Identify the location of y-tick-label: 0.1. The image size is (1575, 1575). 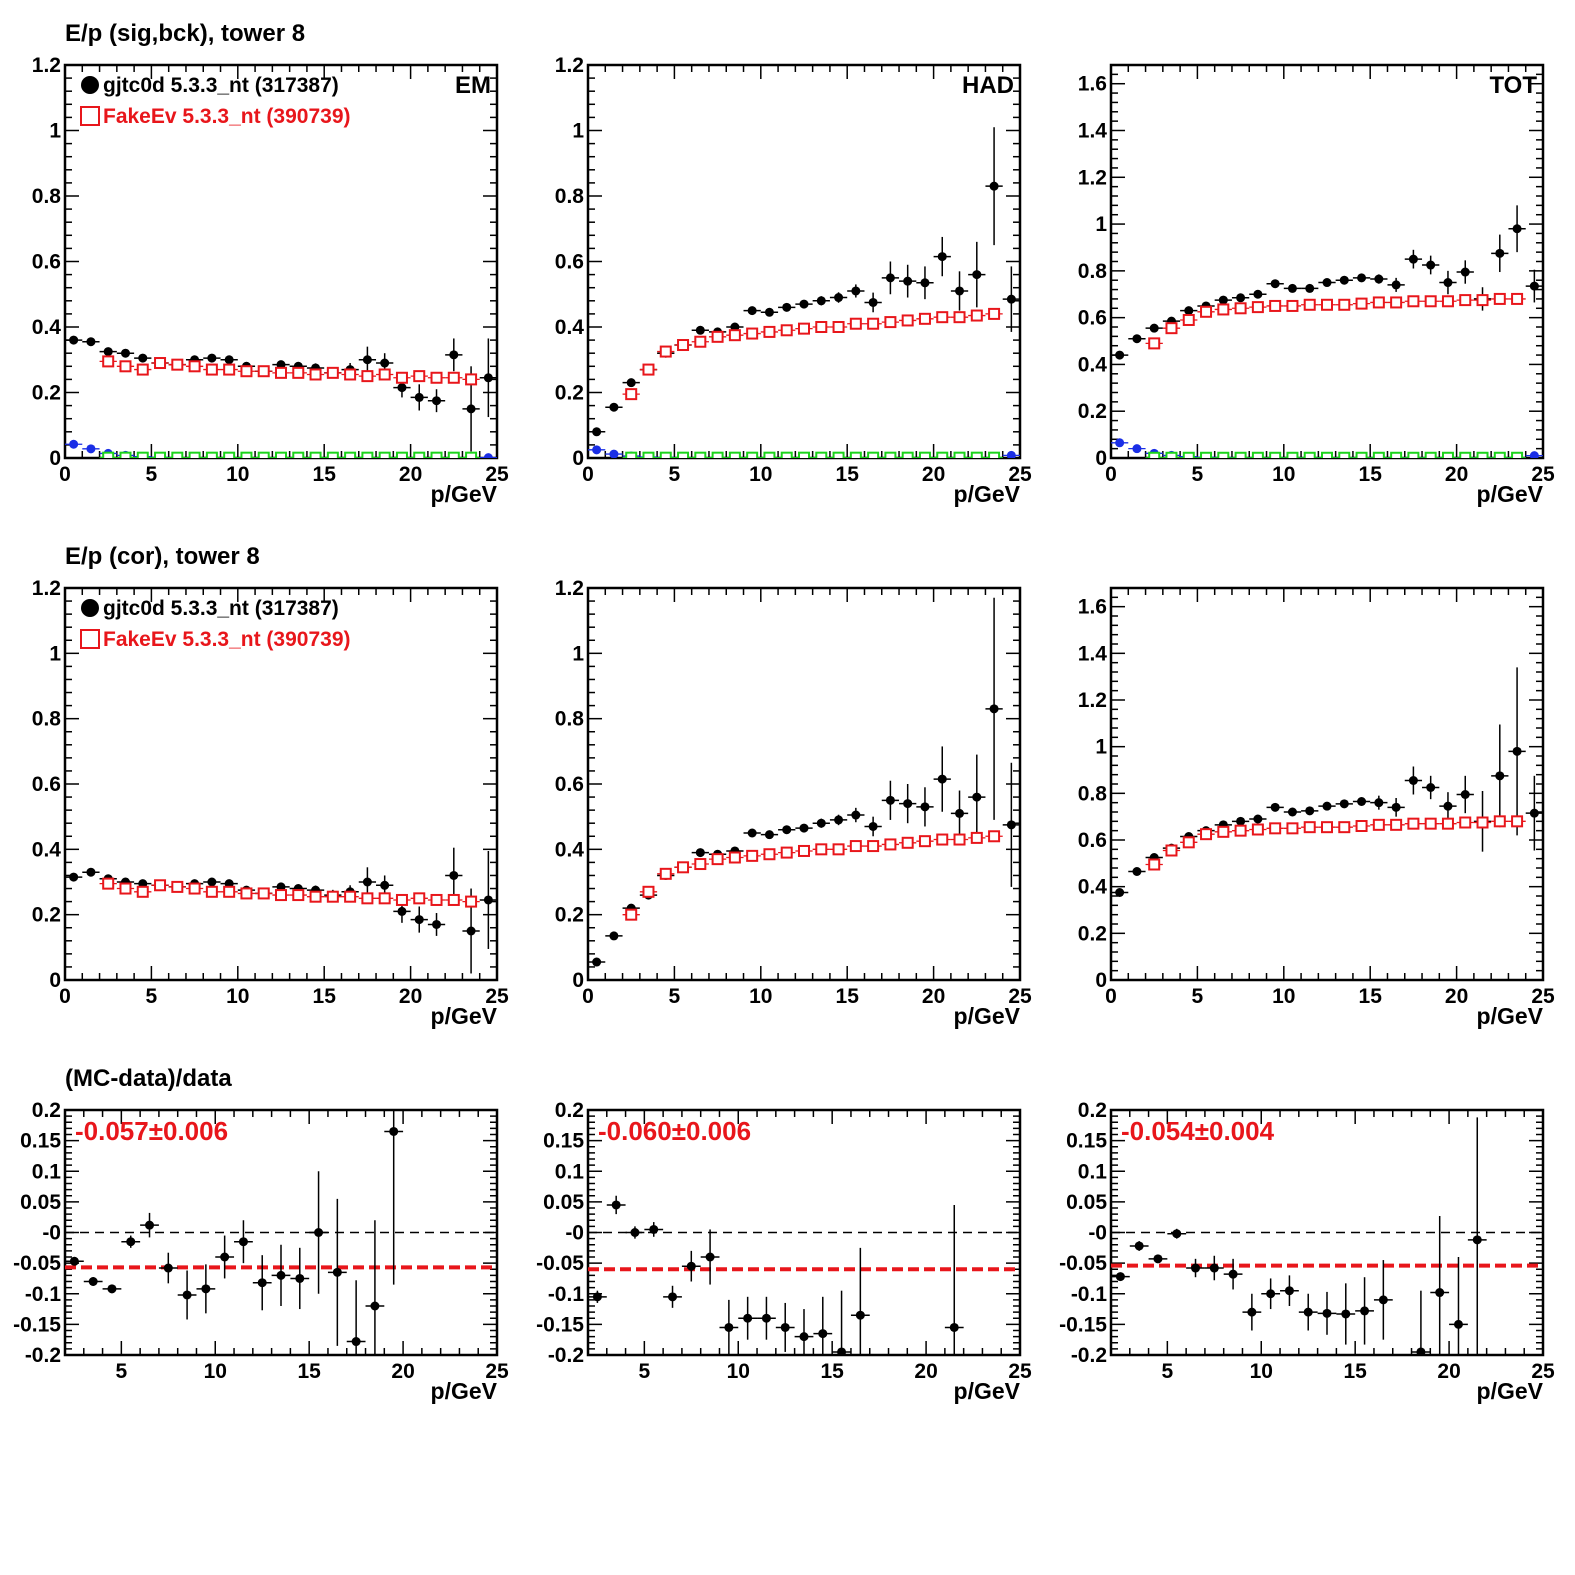
(47, 1171).